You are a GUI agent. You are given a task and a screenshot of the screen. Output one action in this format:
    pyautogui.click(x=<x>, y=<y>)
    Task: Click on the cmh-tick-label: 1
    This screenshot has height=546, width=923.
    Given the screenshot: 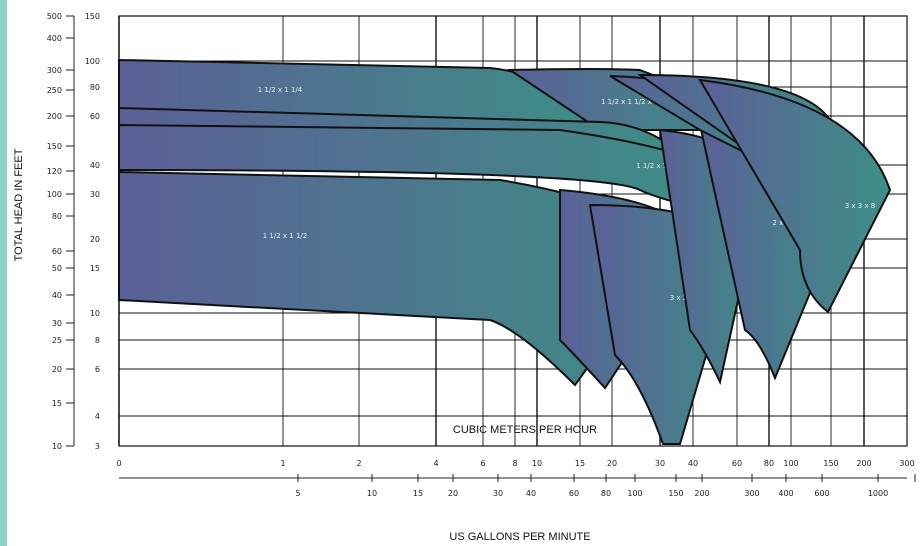 What is the action you would take?
    pyautogui.click(x=282, y=463)
    